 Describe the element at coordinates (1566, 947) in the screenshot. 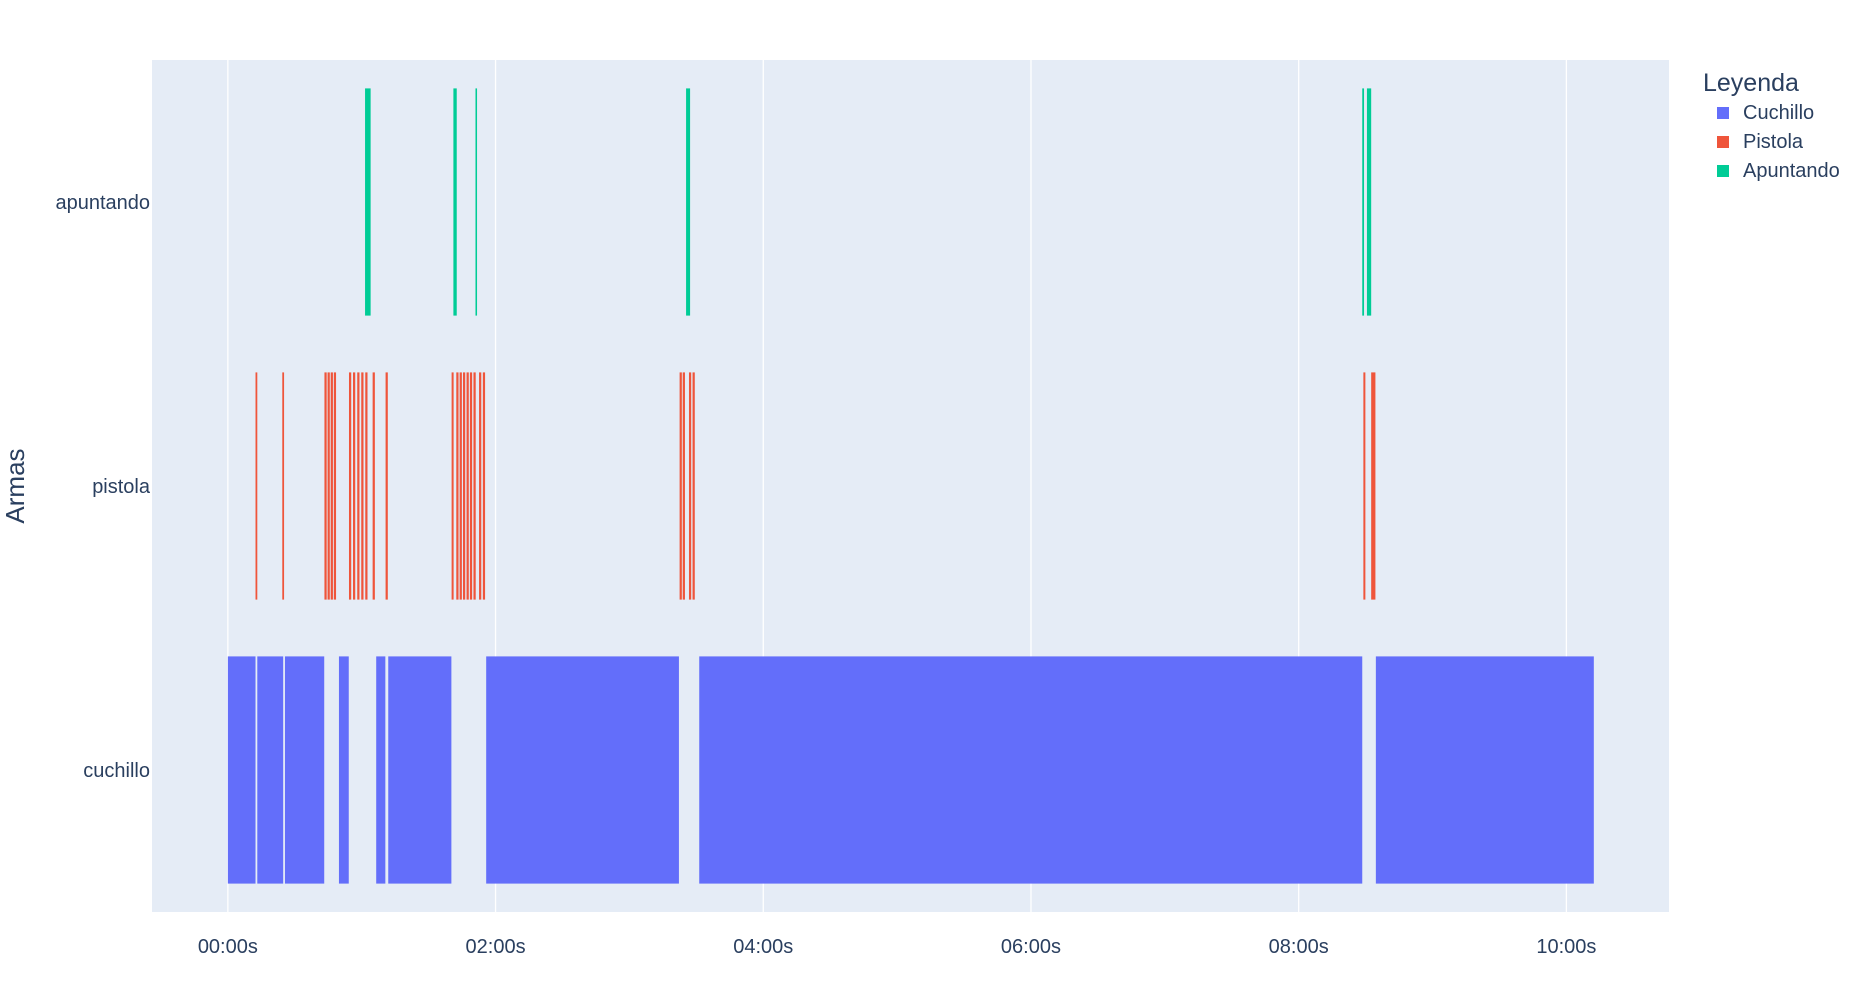

I see `x-tick-label: 10:00s` at that location.